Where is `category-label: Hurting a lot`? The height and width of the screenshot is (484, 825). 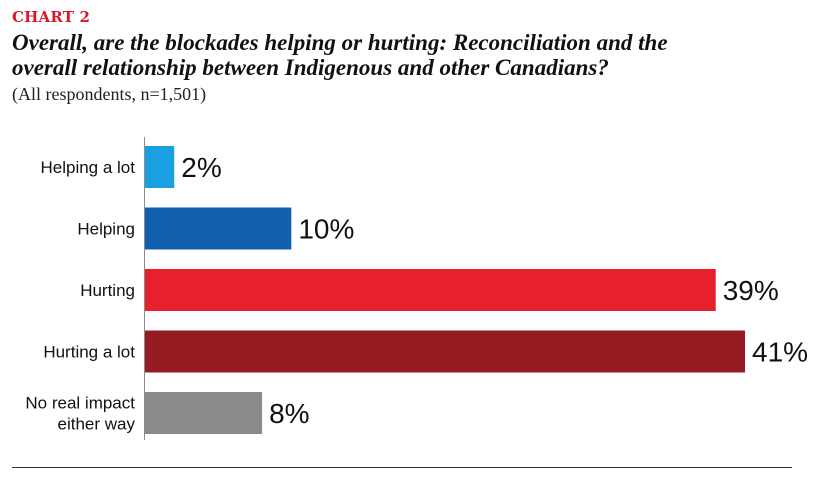 category-label: Hurting a lot is located at coordinates (89, 352).